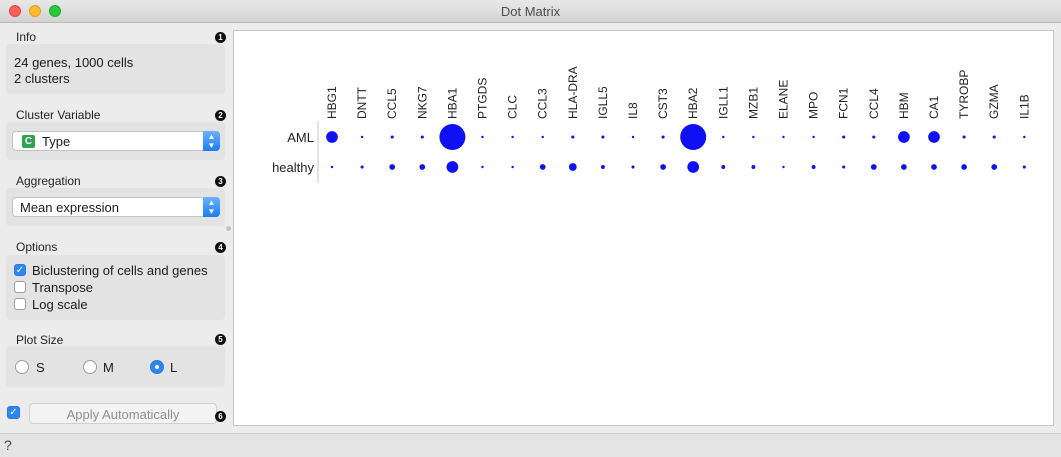 The width and height of the screenshot is (1061, 457). I want to click on dot-aml-hba2, so click(693, 137).